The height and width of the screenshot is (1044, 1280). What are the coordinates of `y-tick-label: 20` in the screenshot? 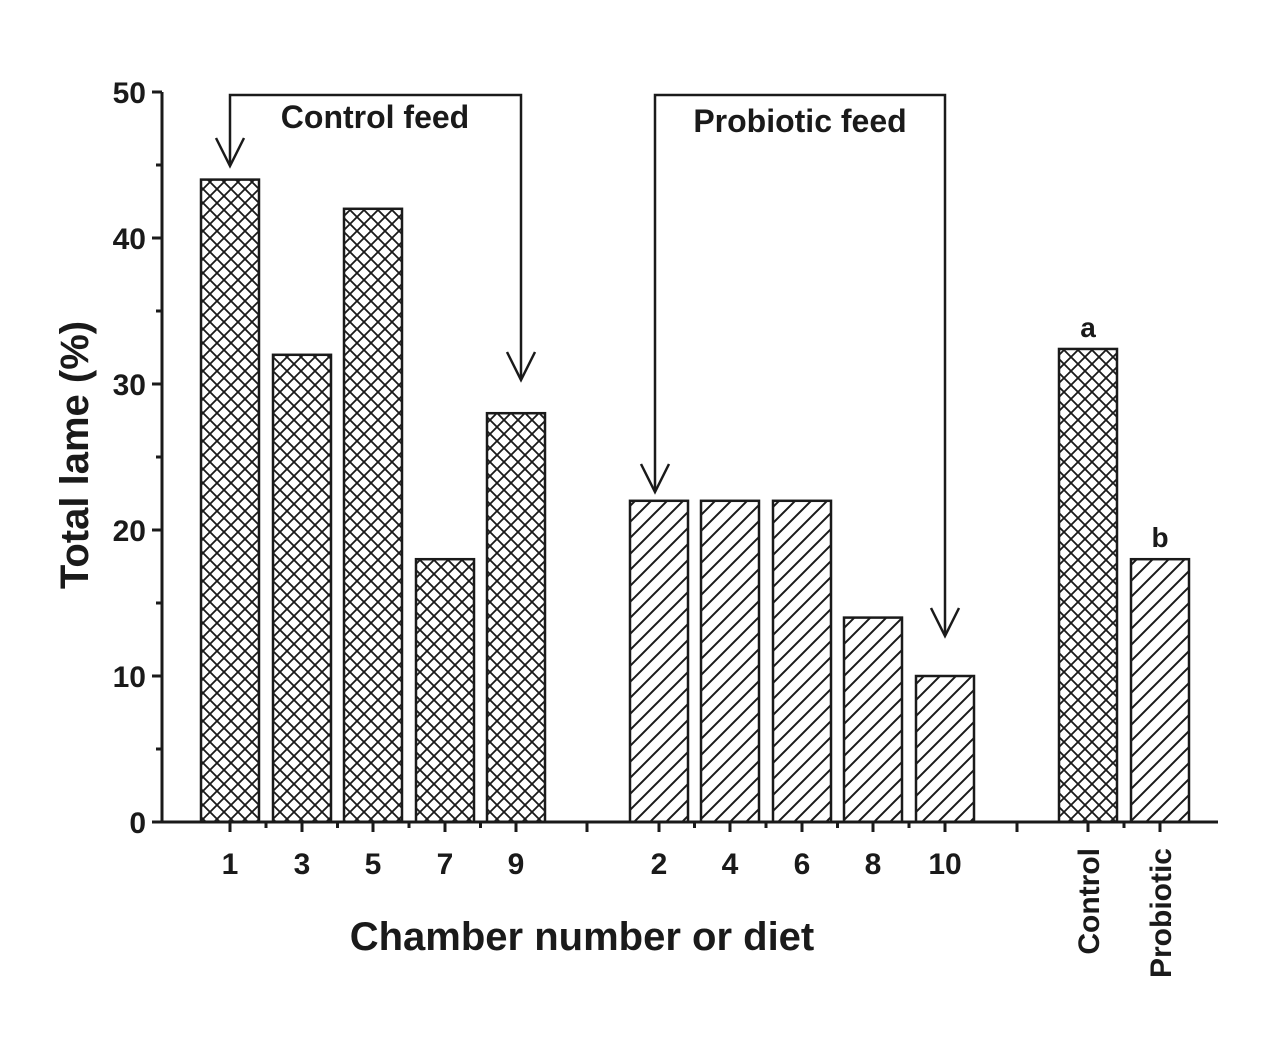 It's located at (129, 531).